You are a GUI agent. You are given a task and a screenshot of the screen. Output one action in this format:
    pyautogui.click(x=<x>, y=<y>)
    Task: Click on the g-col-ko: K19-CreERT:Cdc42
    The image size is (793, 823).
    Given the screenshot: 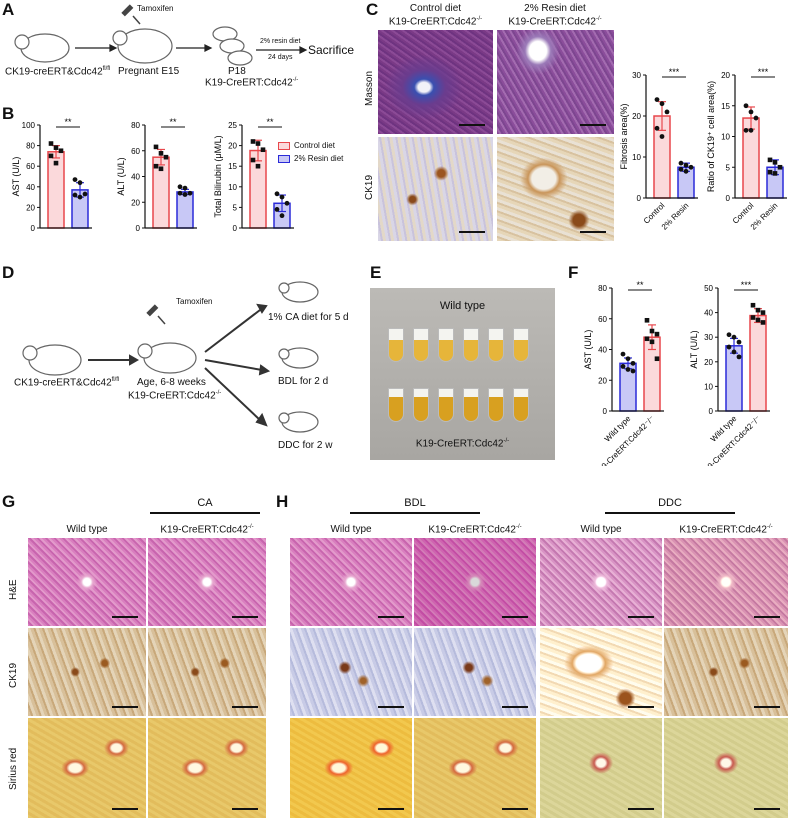 What is the action you would take?
    pyautogui.click(x=204, y=530)
    